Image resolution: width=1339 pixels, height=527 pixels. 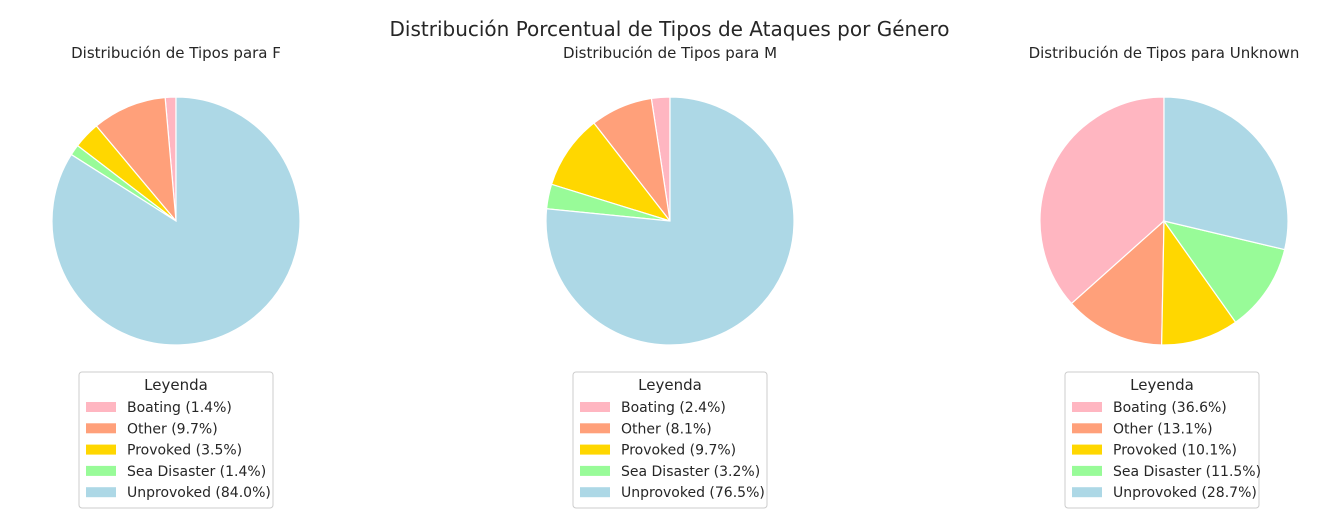 I want to click on legend-entry: Unprovoked (84.0%), so click(x=199, y=493).